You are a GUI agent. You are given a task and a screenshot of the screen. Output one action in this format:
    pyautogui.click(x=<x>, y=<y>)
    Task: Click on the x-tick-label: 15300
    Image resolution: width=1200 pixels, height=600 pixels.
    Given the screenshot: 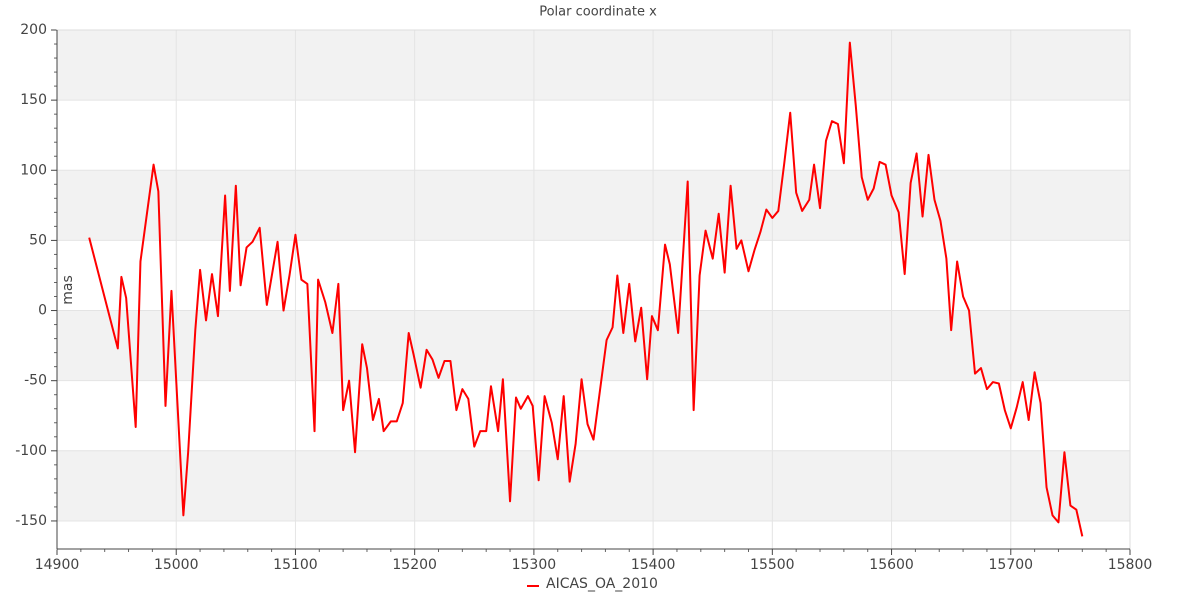 What is the action you would take?
    pyautogui.click(x=534, y=565)
    